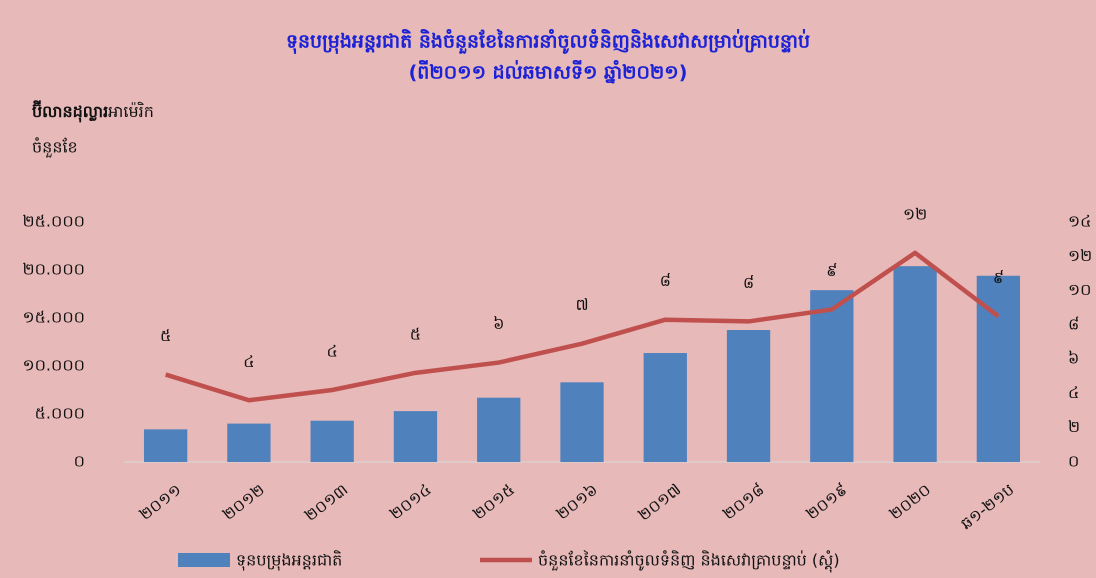  I want to click on x-tick-label: ២០១៣, so click(326, 502).